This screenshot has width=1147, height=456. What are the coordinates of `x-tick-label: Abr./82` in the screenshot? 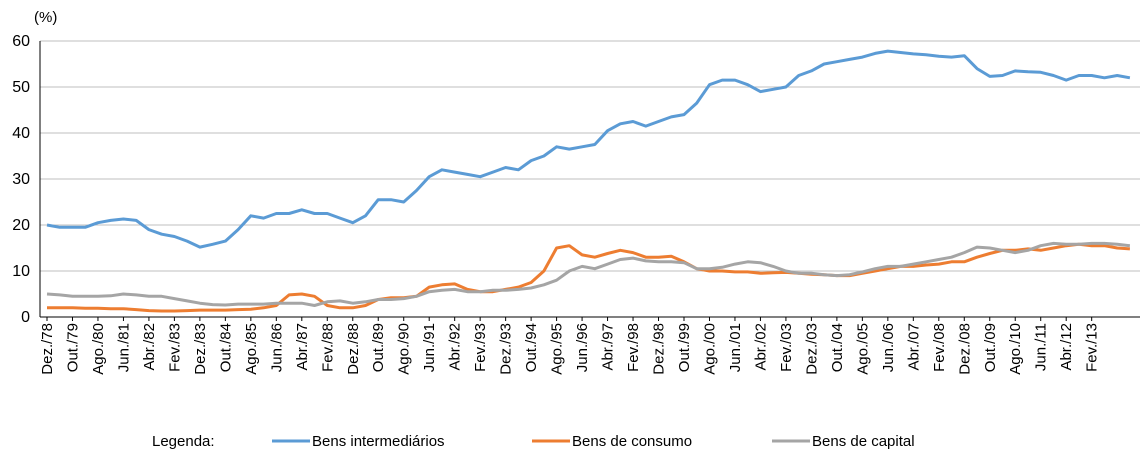 It's located at (149, 347).